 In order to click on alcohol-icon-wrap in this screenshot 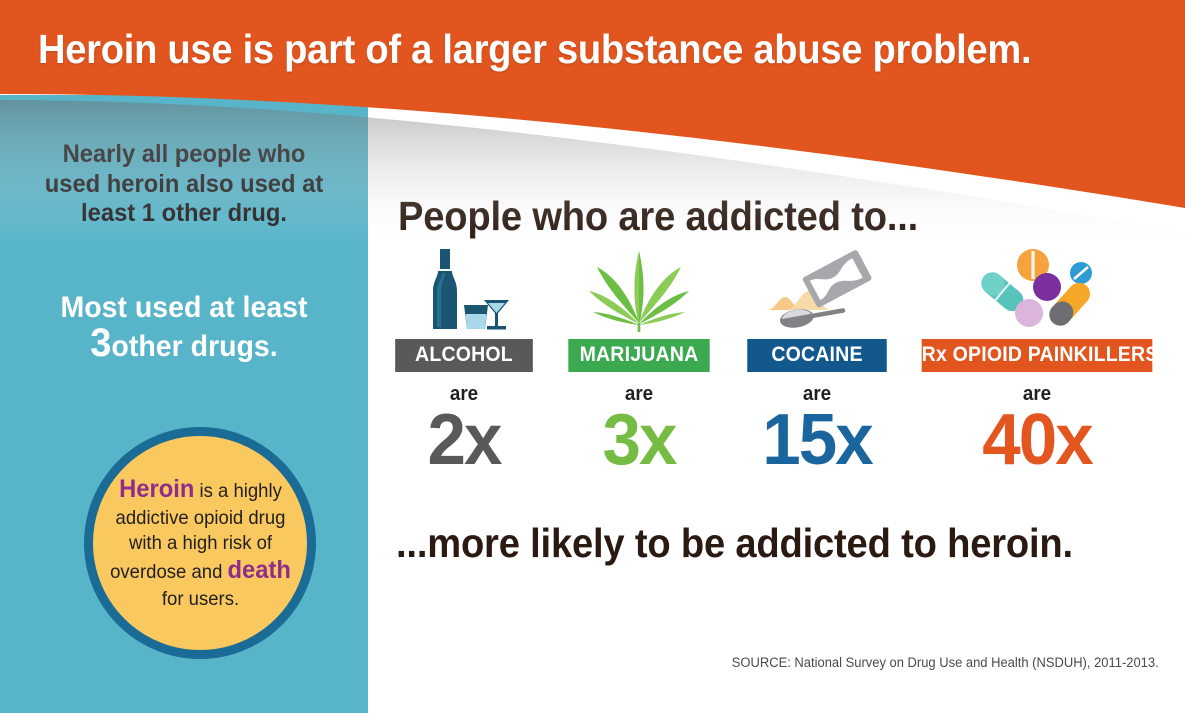, I will do `click(464, 289)`.